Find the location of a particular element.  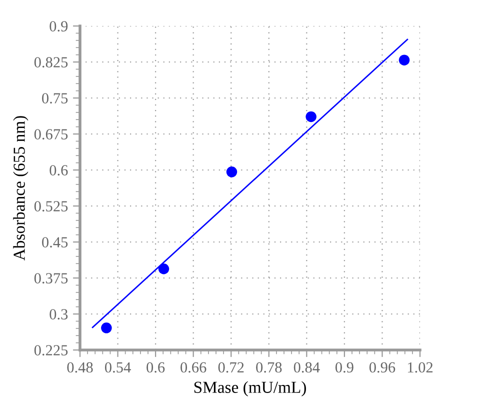

y-tick-label: 0.9 is located at coordinates (59, 26).